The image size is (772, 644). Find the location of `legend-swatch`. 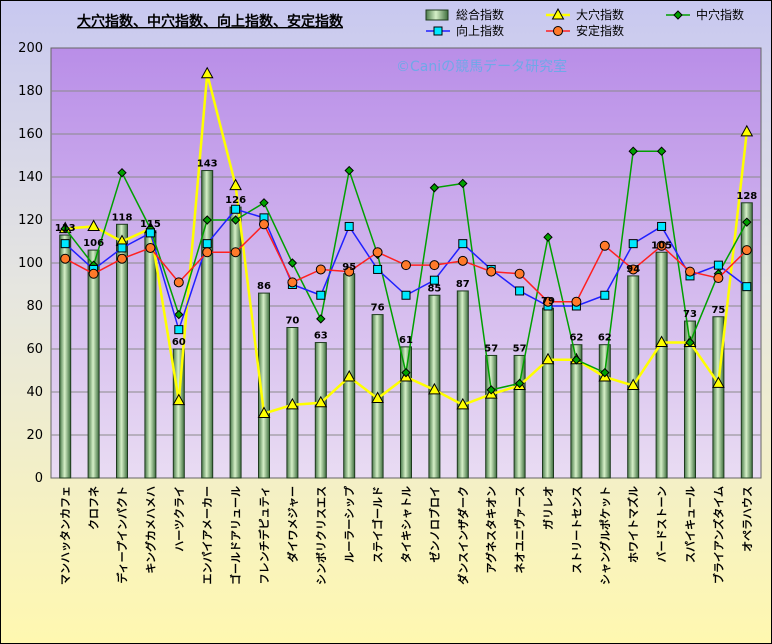

legend-swatch is located at coordinates (437, 15).